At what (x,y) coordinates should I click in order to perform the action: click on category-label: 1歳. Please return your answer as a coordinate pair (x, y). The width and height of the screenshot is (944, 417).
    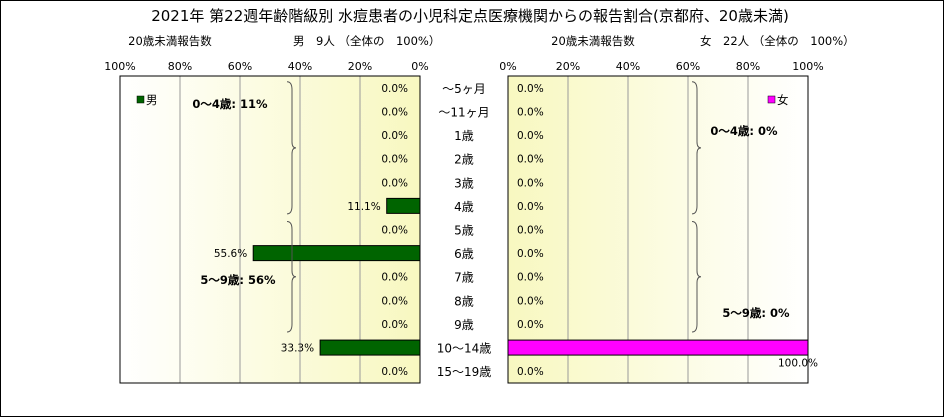
    Looking at the image, I should click on (464, 136).